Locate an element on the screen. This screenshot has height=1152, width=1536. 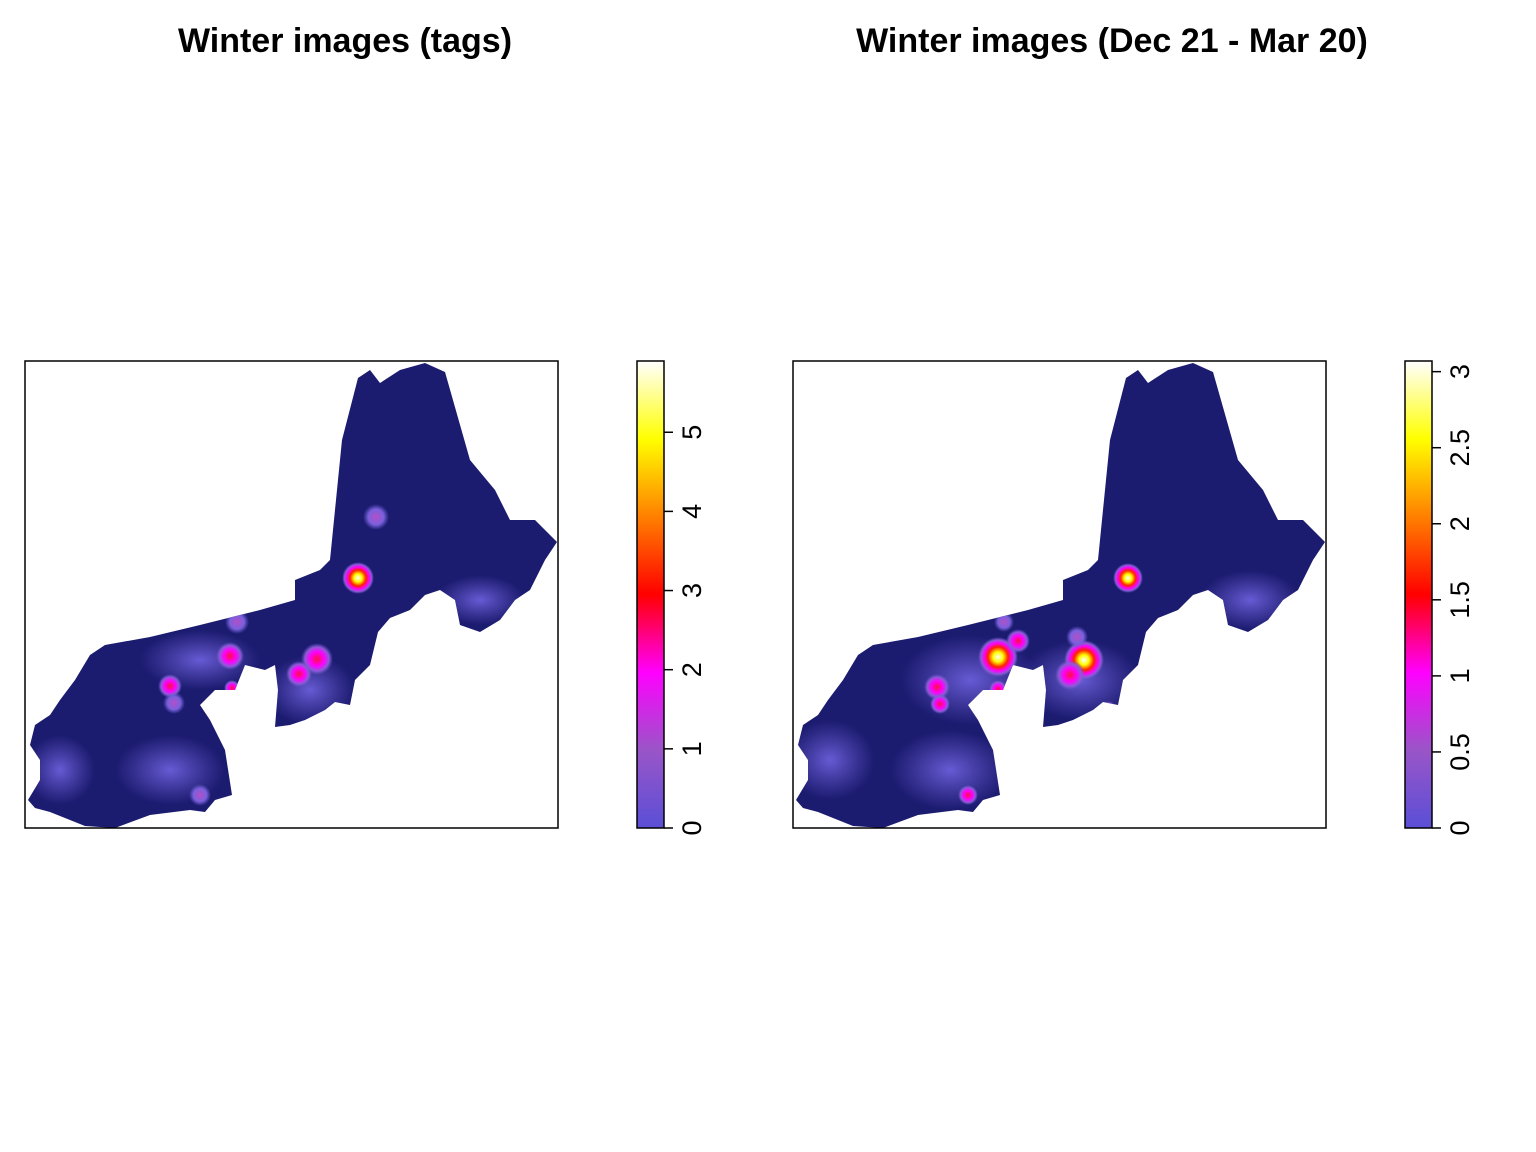
tick-label: 5 is located at coordinates (692, 432).